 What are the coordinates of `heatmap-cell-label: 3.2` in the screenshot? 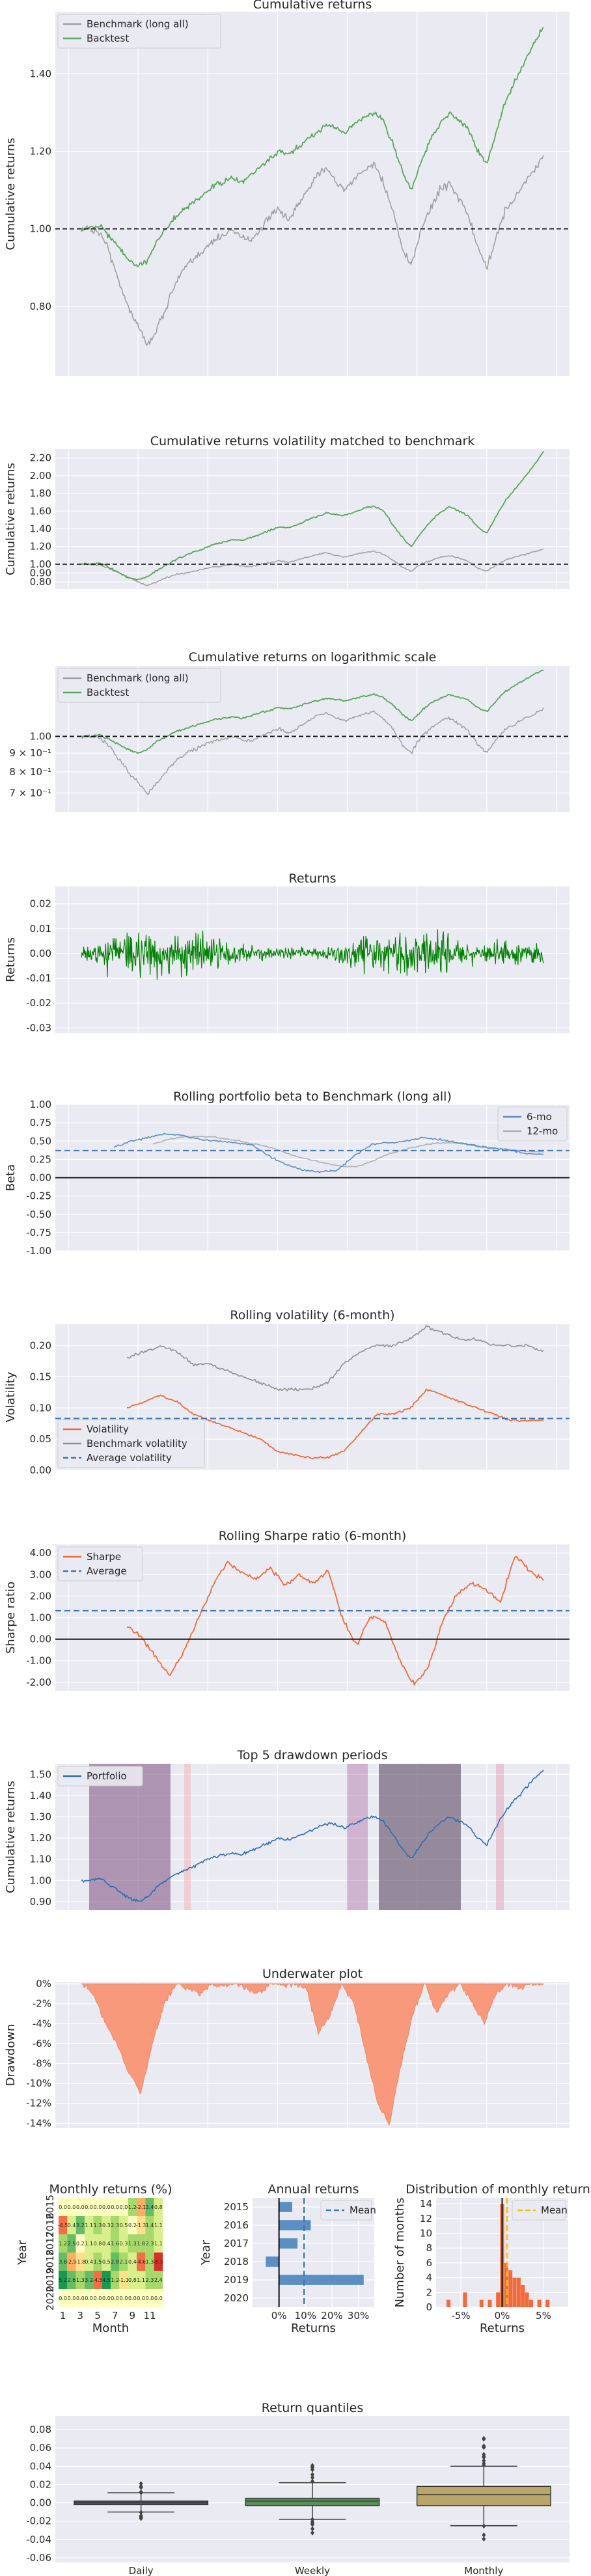 It's located at (89, 2280).